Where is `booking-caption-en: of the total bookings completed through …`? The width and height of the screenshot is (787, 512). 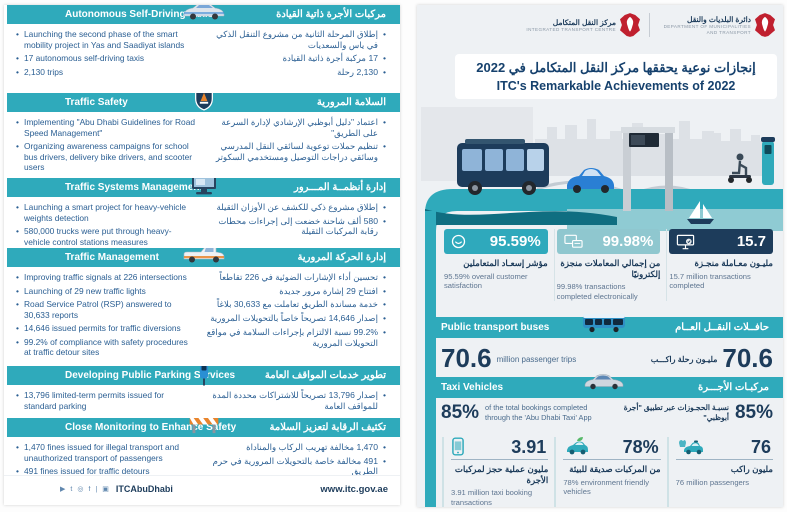
booking-caption-en: of the total bookings completed through … is located at coordinates (538, 412).